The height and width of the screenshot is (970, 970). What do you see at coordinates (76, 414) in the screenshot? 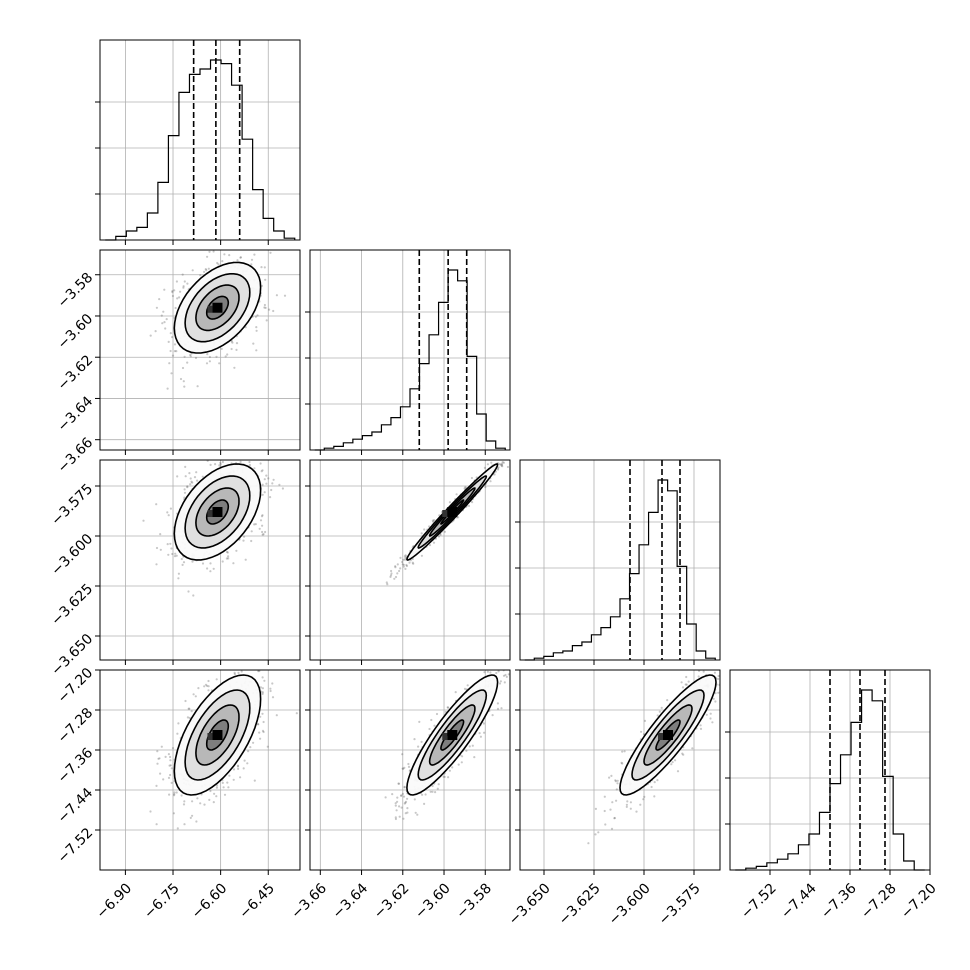
I see `y-tick-label-2: −3.64` at bounding box center [76, 414].